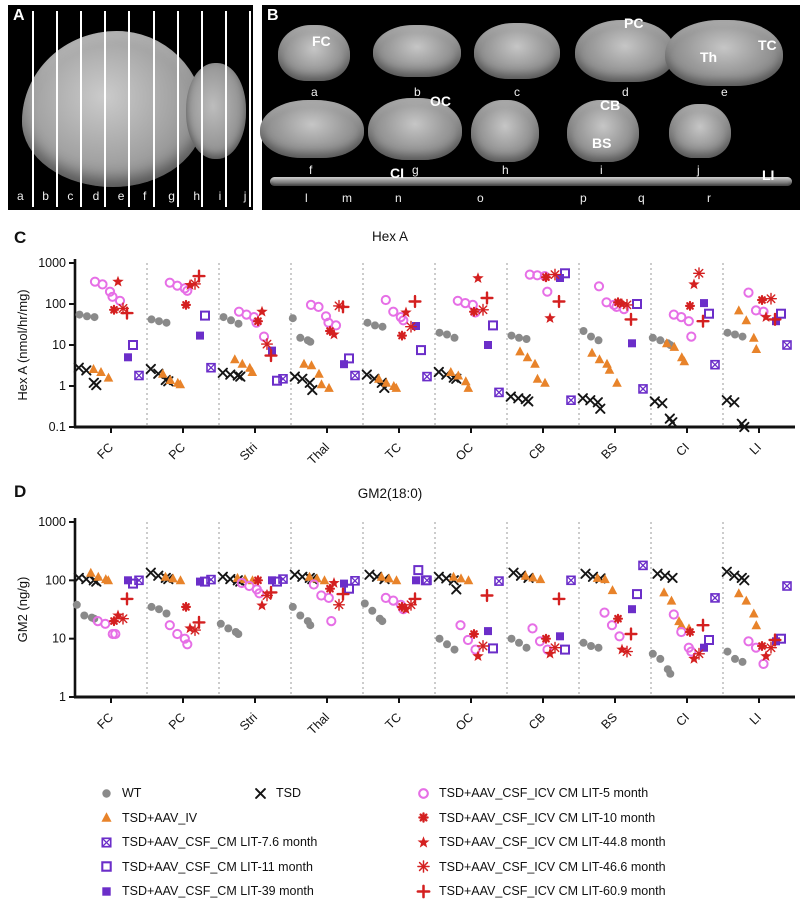 This screenshot has width=805, height=900. Describe the element at coordinates (552, 866) in the screenshot. I see `legend-label: TSD+AAV_CSF_ICV CM LIT-46.6 month` at that location.